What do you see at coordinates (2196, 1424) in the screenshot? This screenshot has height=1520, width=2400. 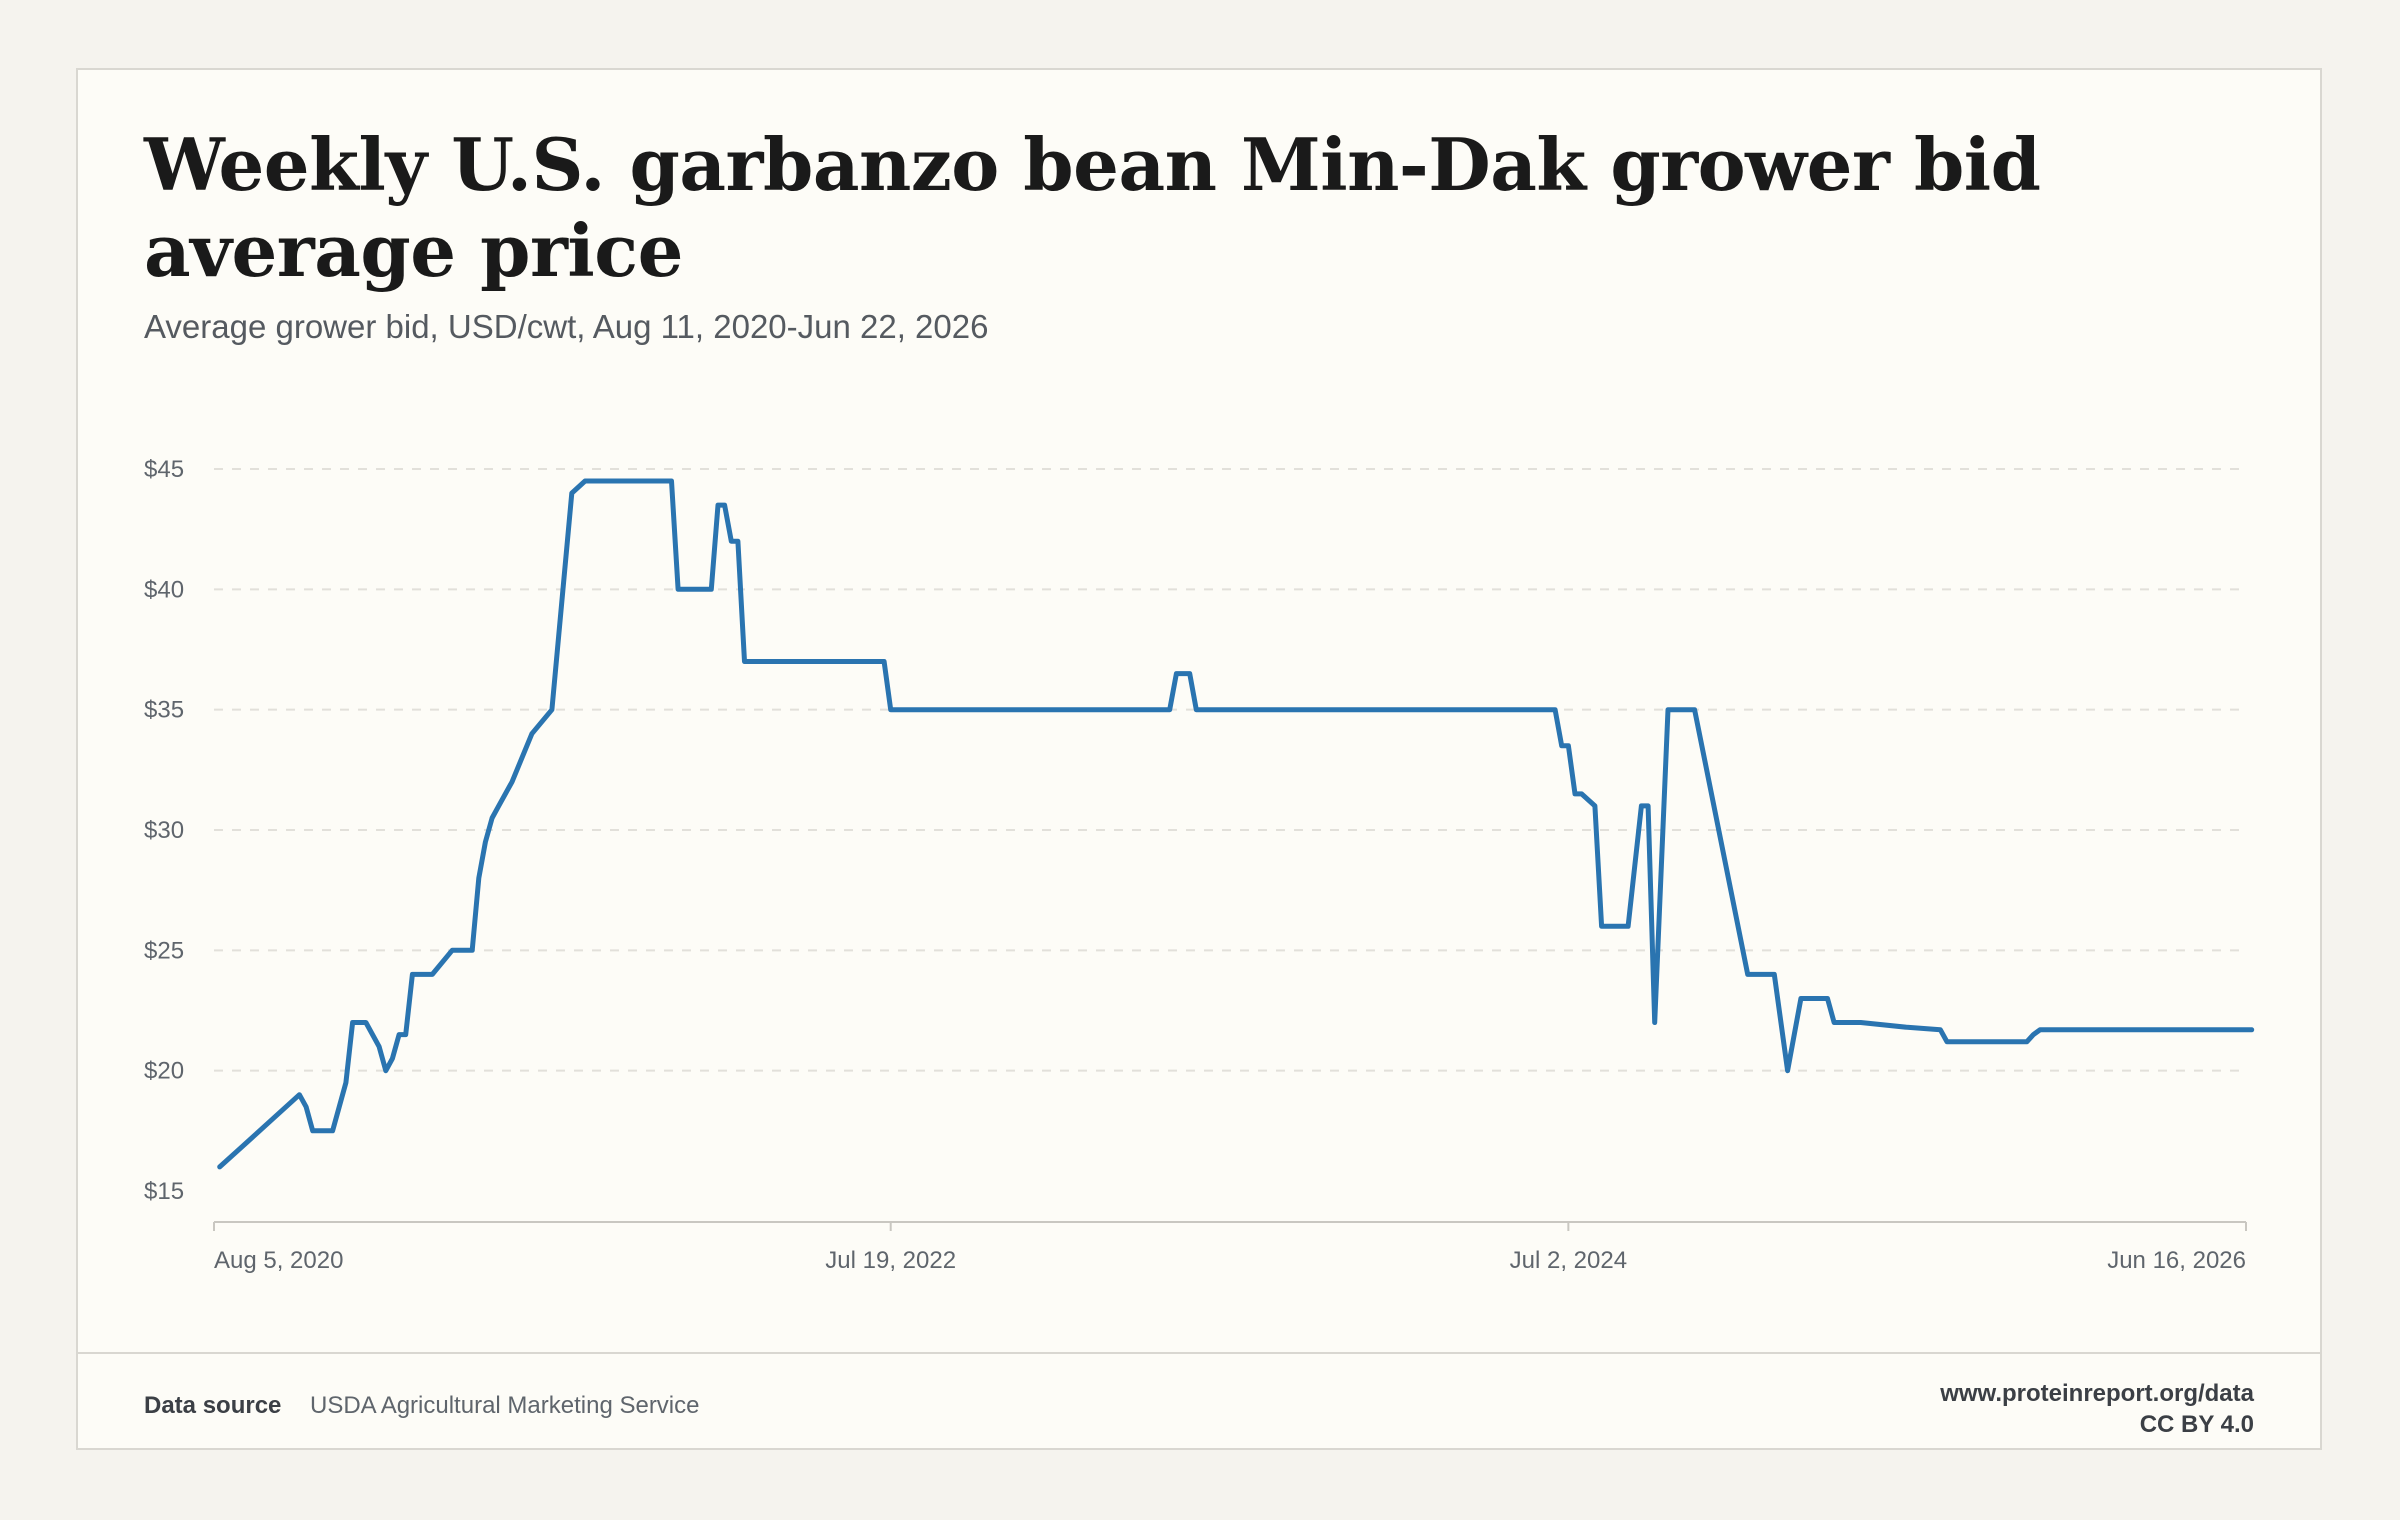 I see `license-label: CC BY 4.0` at bounding box center [2196, 1424].